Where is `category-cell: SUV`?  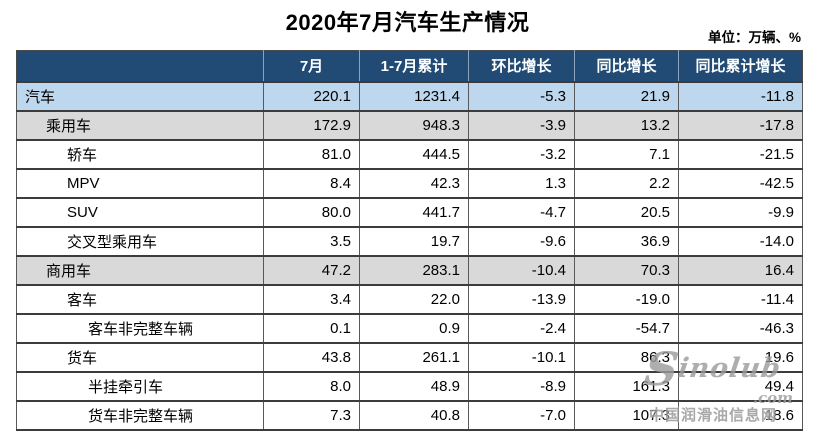
category-cell: SUV is located at coordinates (140, 212).